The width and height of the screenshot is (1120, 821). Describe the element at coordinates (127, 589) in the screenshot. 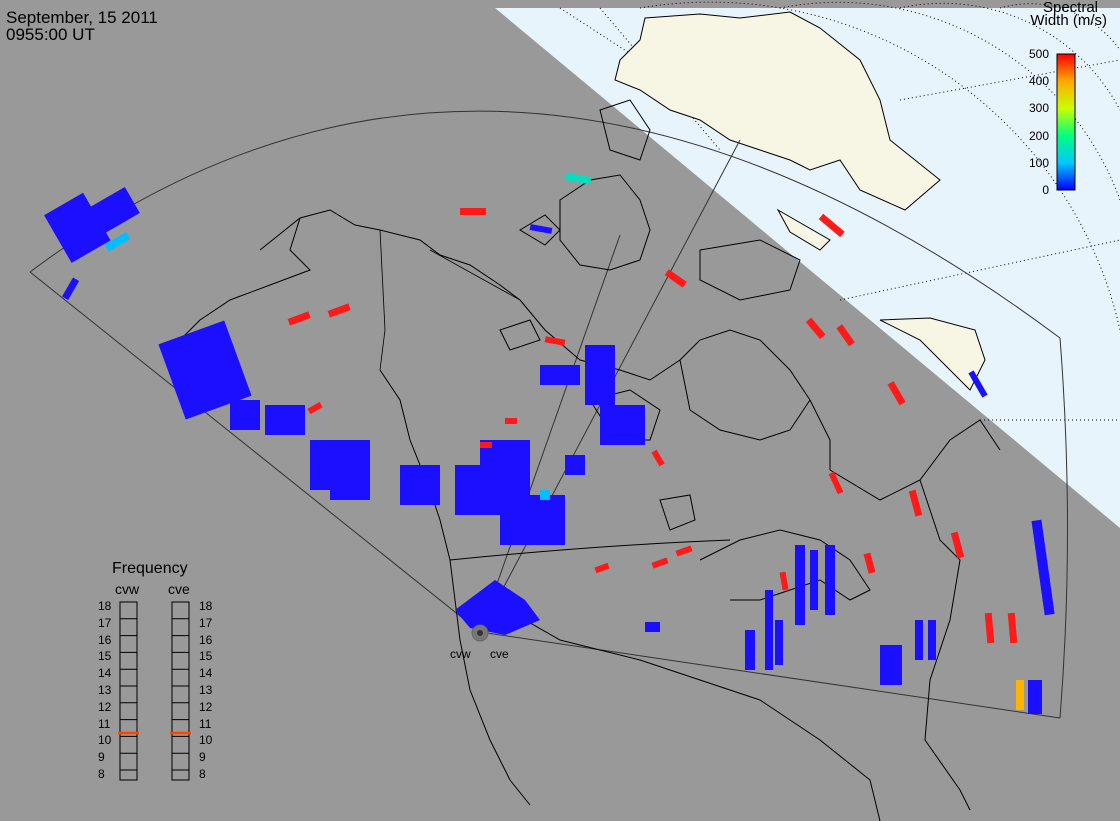

I see `frequency-radar-cvw: cvw` at that location.